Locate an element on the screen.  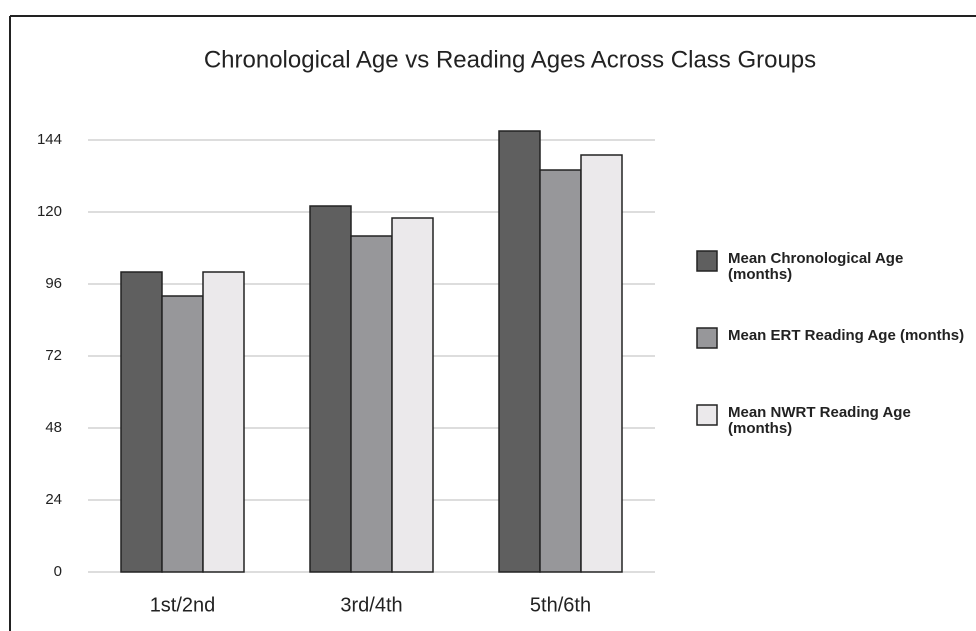
y-tick-label: 120 is located at coordinates (49, 211).